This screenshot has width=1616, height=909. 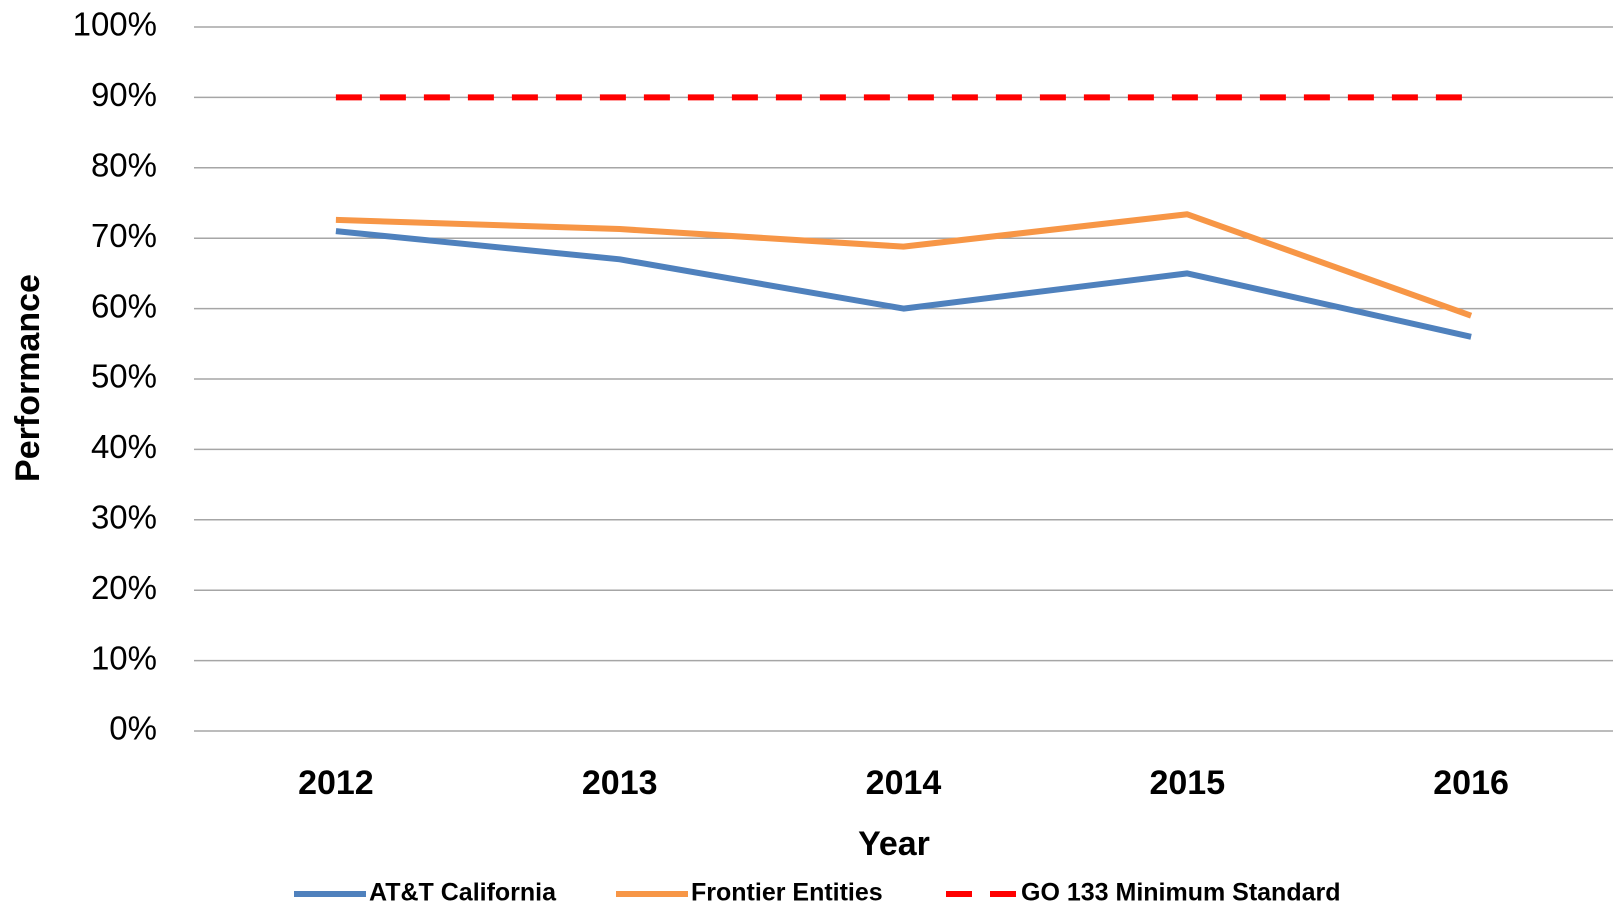 I want to click on legend-label: AT&T California, so click(x=463, y=893).